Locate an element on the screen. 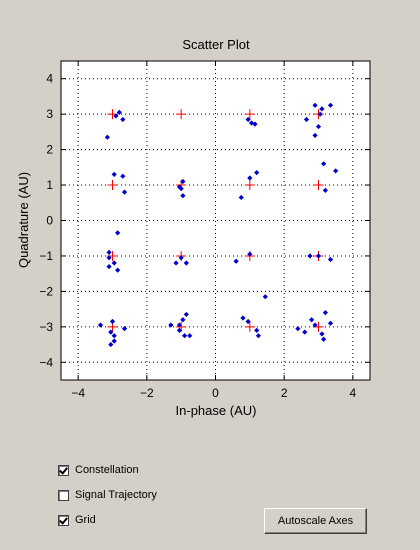  y-tick-label: −2 is located at coordinates (46, 291).